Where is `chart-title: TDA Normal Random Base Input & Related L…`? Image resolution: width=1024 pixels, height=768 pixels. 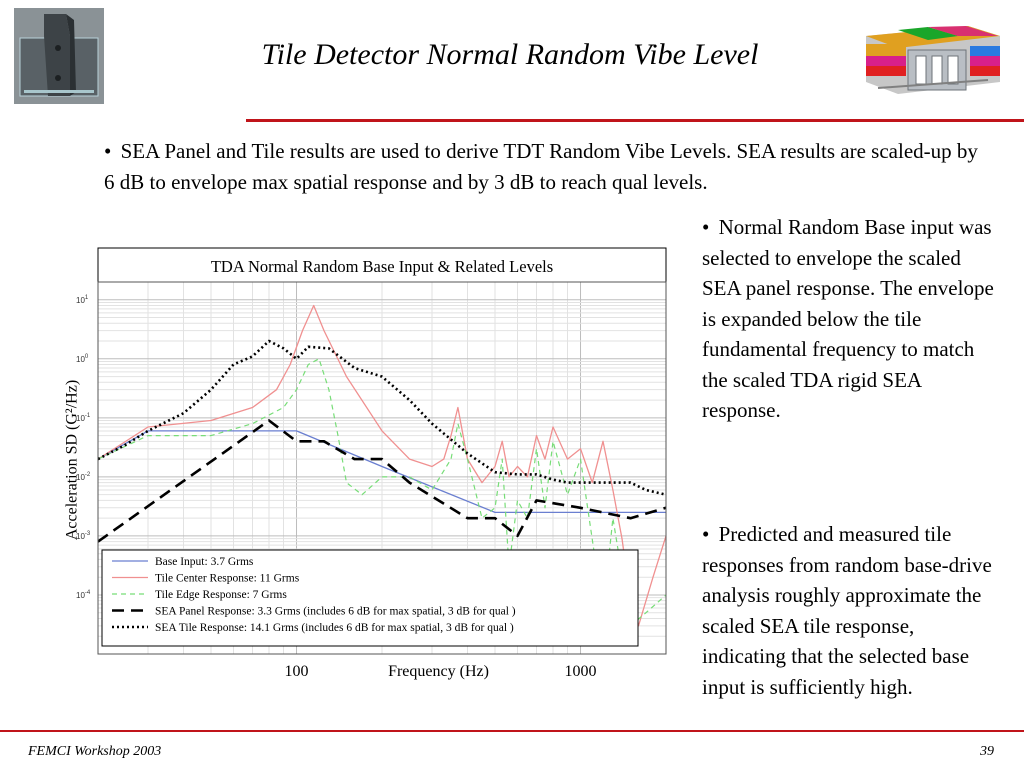
chart-title: TDA Normal Random Base Input & Related L… is located at coordinates (382, 266).